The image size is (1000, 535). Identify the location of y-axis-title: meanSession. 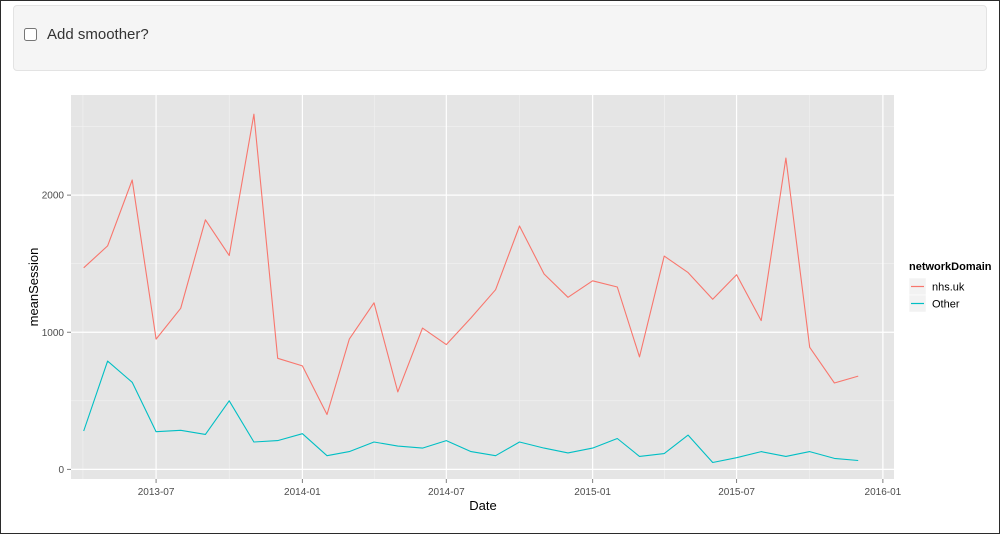
(33, 287).